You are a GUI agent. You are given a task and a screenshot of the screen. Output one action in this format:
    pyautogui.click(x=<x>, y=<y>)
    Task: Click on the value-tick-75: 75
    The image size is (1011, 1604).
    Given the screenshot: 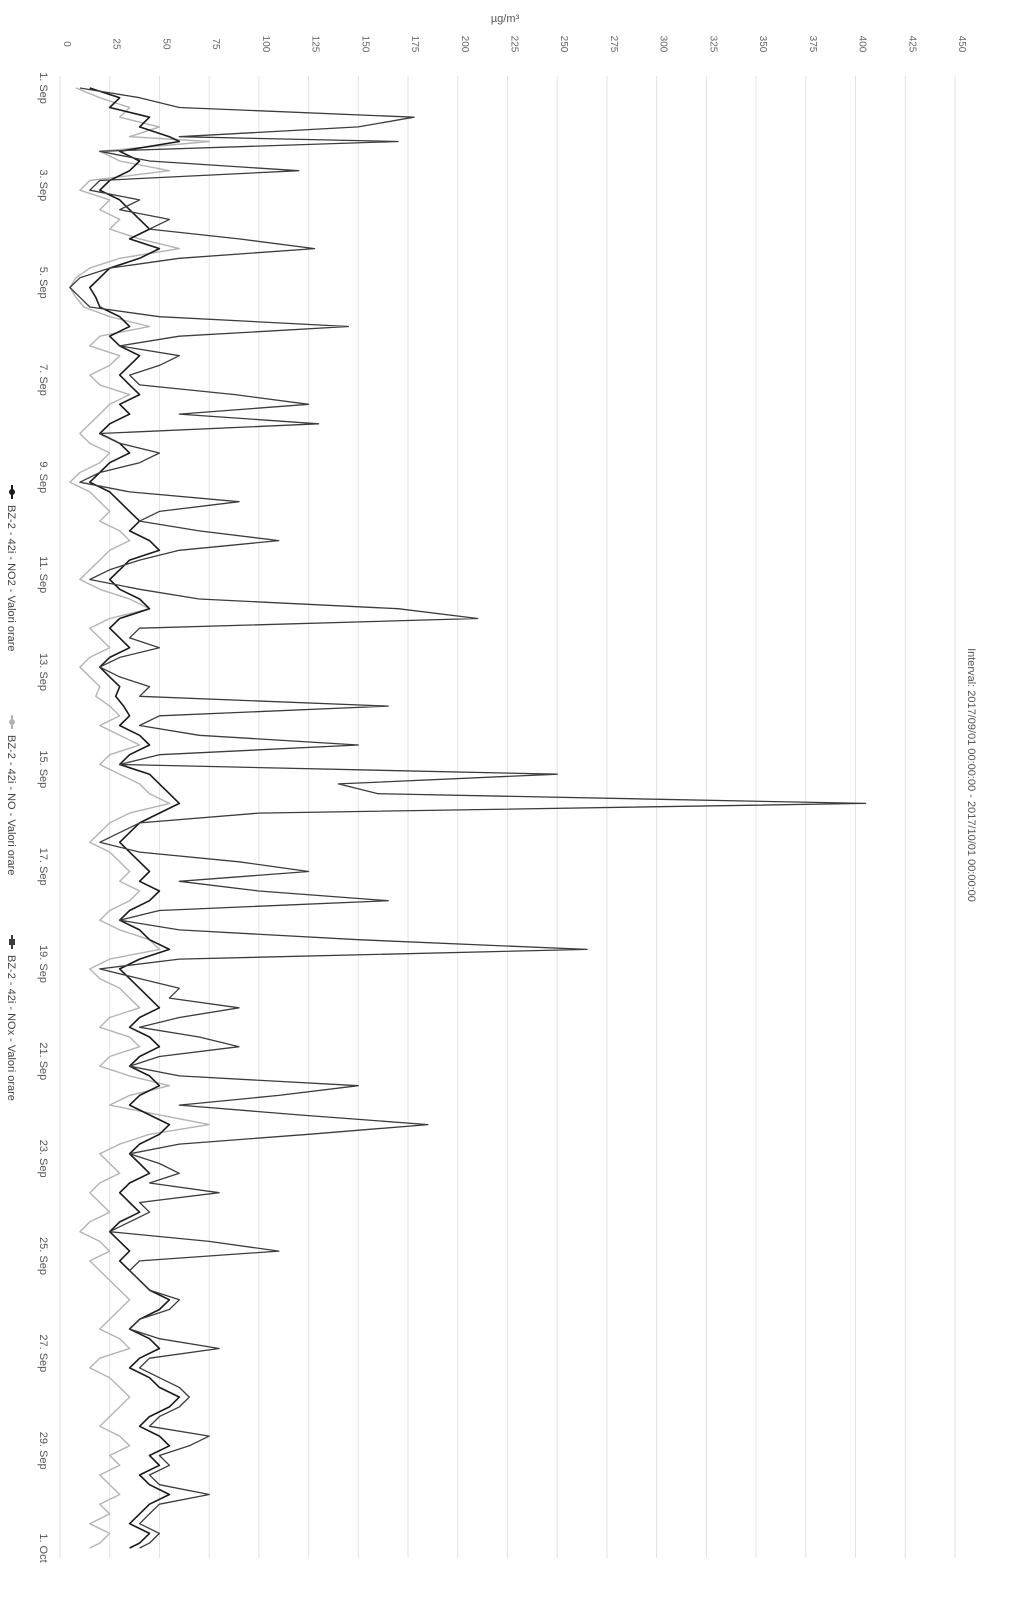 What is the action you would take?
    pyautogui.click(x=215, y=44)
    